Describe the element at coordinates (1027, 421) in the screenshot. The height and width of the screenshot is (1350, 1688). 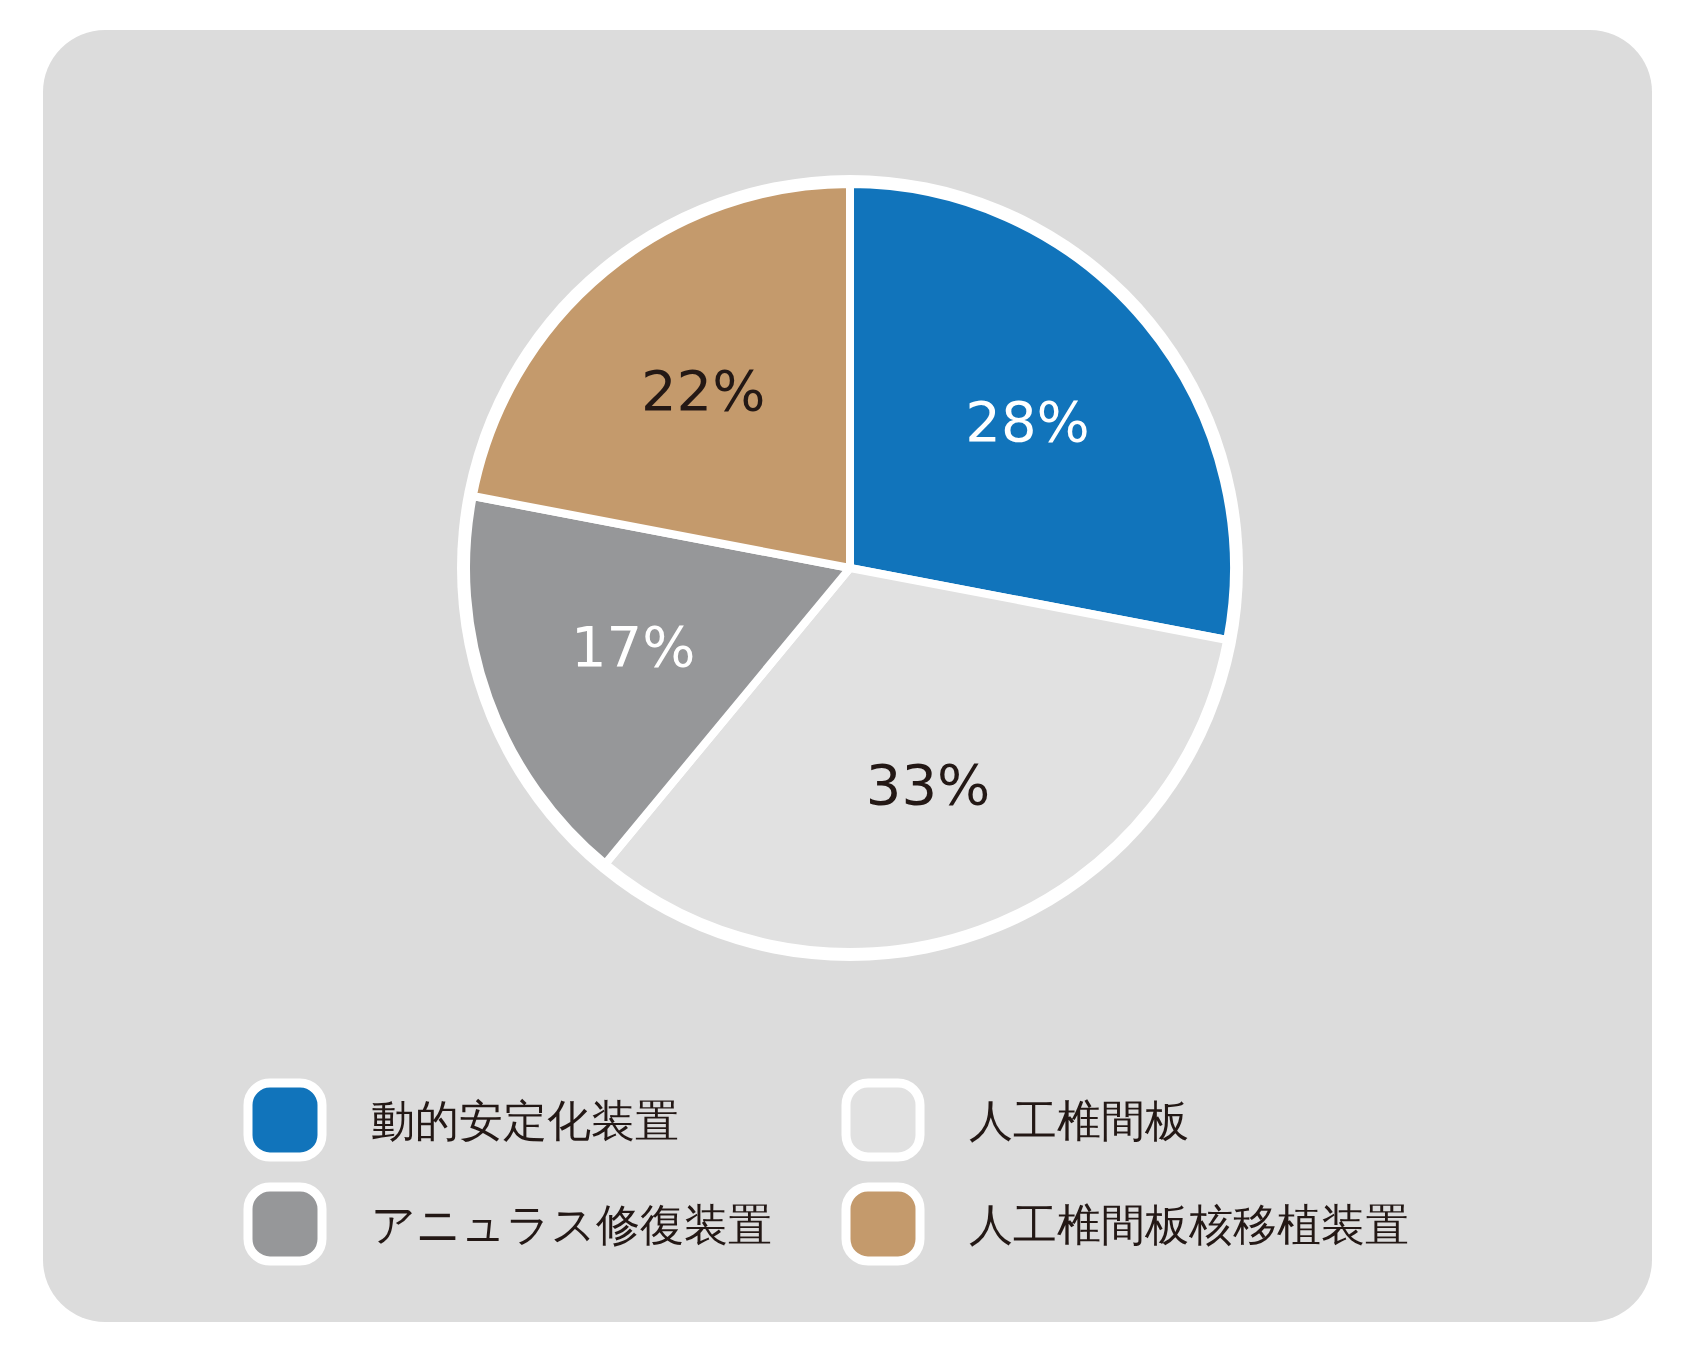
I see `data-label: 28%` at that location.